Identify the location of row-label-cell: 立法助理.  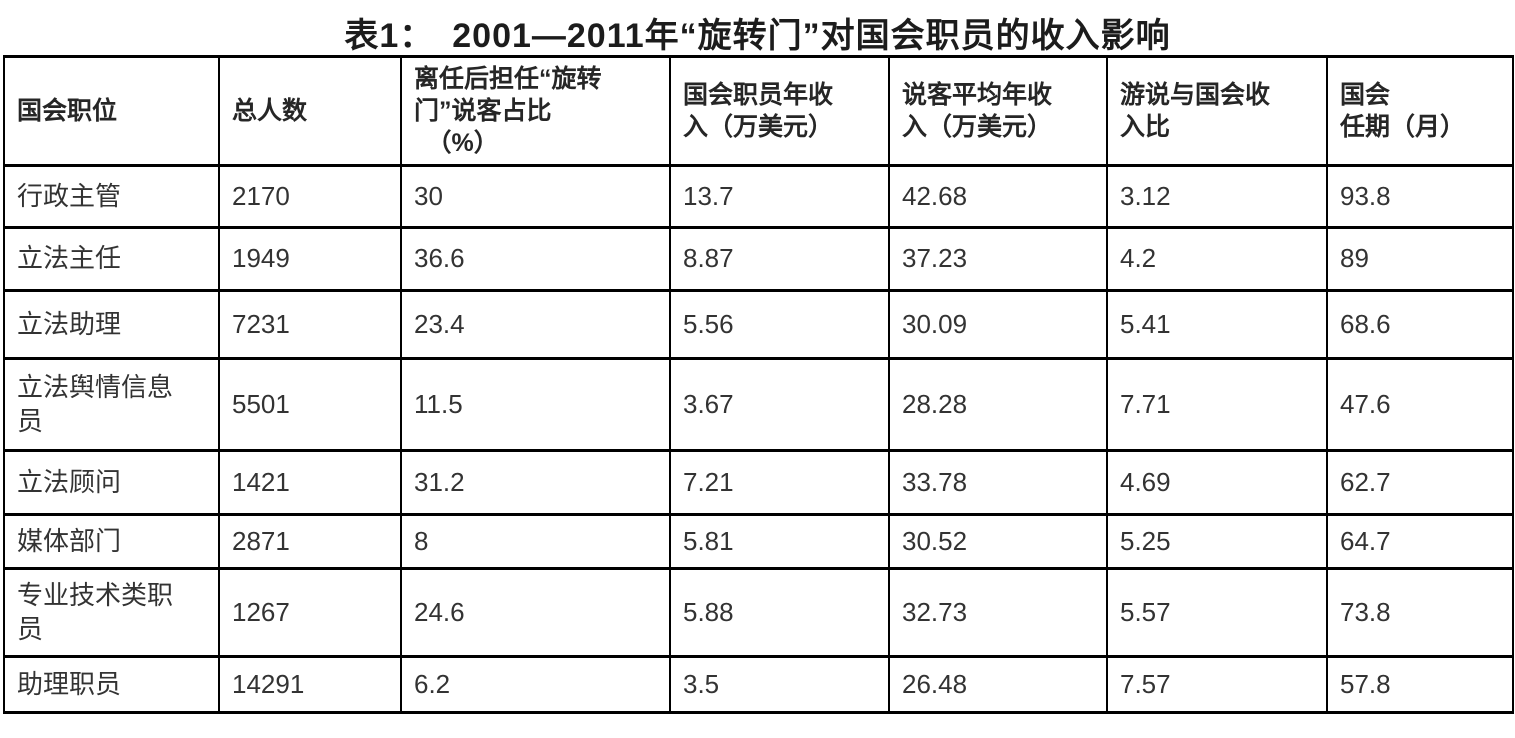
(111, 324).